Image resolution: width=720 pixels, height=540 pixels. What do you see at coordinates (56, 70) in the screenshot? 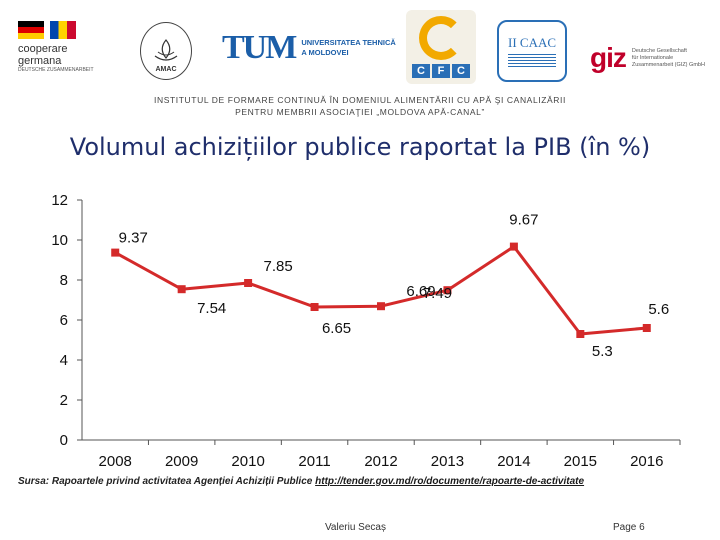
I see `coop-subtitle: DEUTSCHE ZUSAMMENARBEIT` at bounding box center [56, 70].